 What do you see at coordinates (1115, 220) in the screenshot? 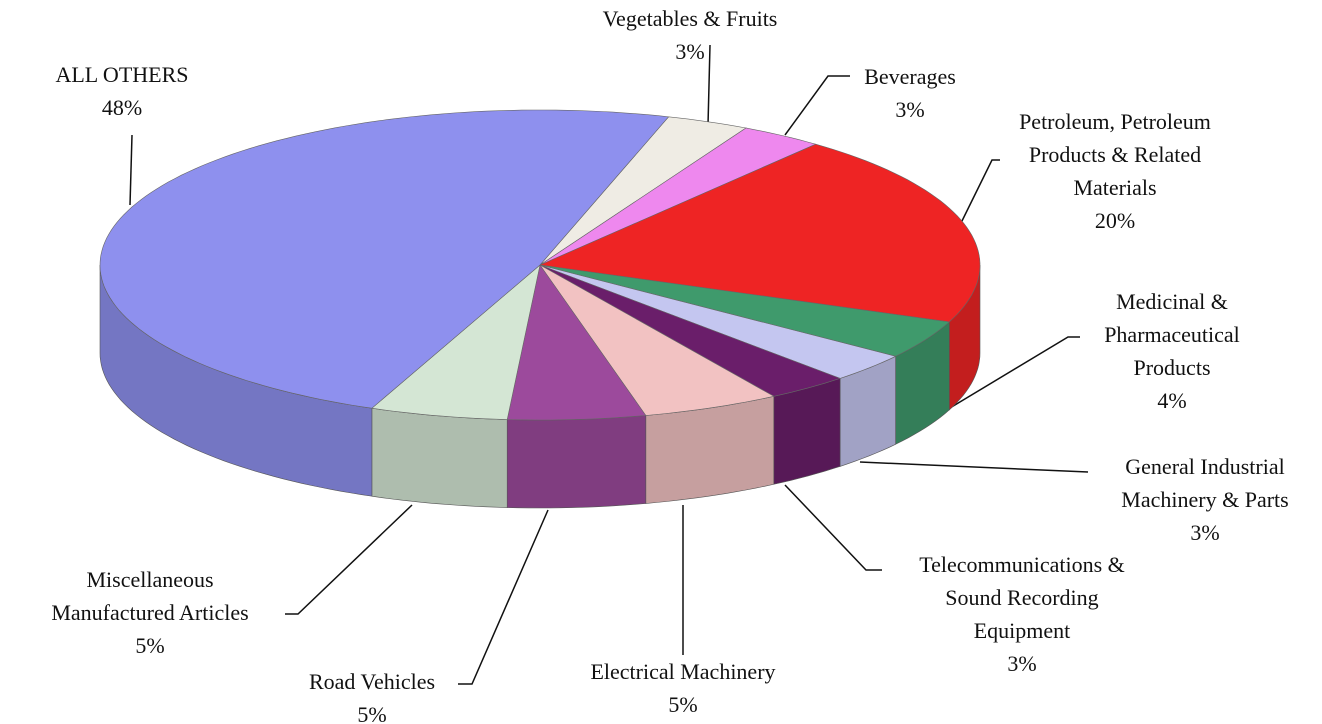
I see `value-label: 20%` at bounding box center [1115, 220].